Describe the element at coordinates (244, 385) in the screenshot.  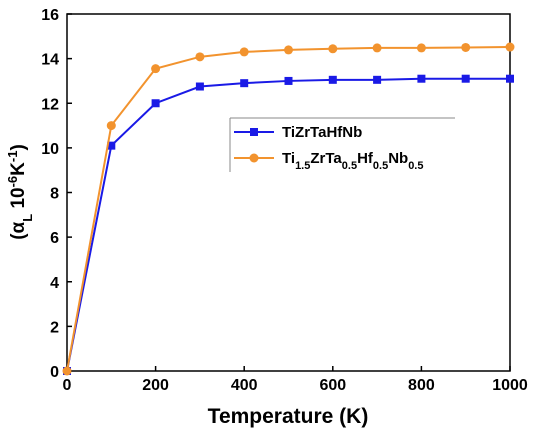
I see `x-tick-label: 400` at that location.